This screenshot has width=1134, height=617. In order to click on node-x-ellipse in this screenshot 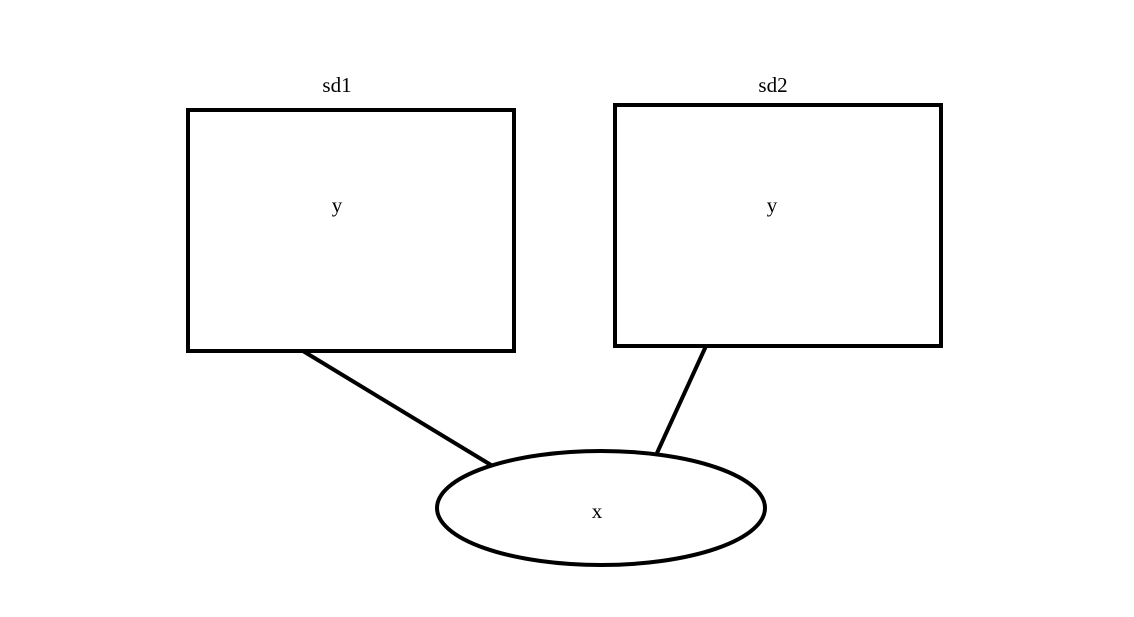, I will do `click(601, 508)`.